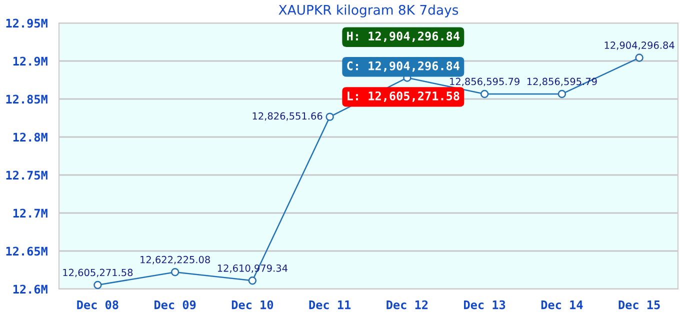  I want to click on y-tick-label: 12.95M, so click(27, 23).